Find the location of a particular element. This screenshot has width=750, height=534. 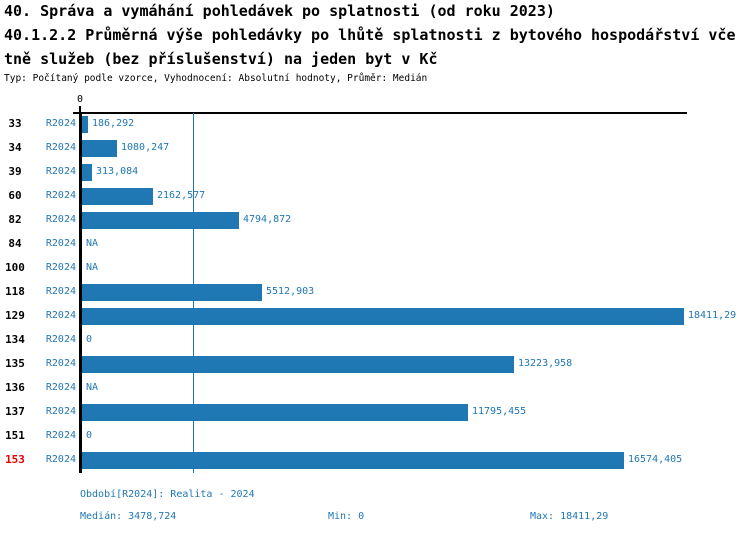

period-legend: Období[R2024]: Realita - 2024 is located at coordinates (167, 494).